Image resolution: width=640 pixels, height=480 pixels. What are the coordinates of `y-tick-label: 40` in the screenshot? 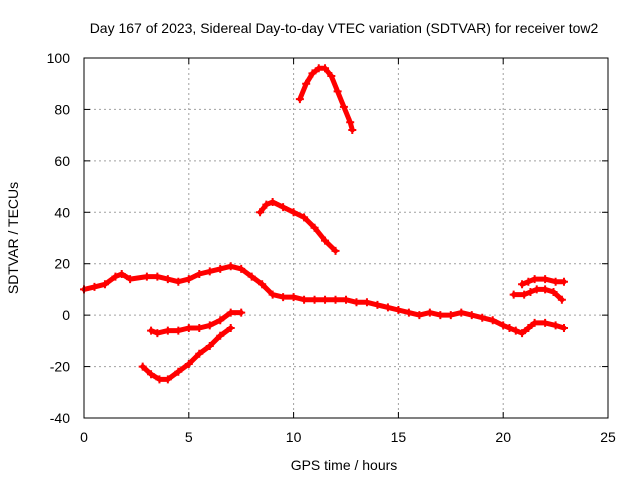 It's located at (62, 212).